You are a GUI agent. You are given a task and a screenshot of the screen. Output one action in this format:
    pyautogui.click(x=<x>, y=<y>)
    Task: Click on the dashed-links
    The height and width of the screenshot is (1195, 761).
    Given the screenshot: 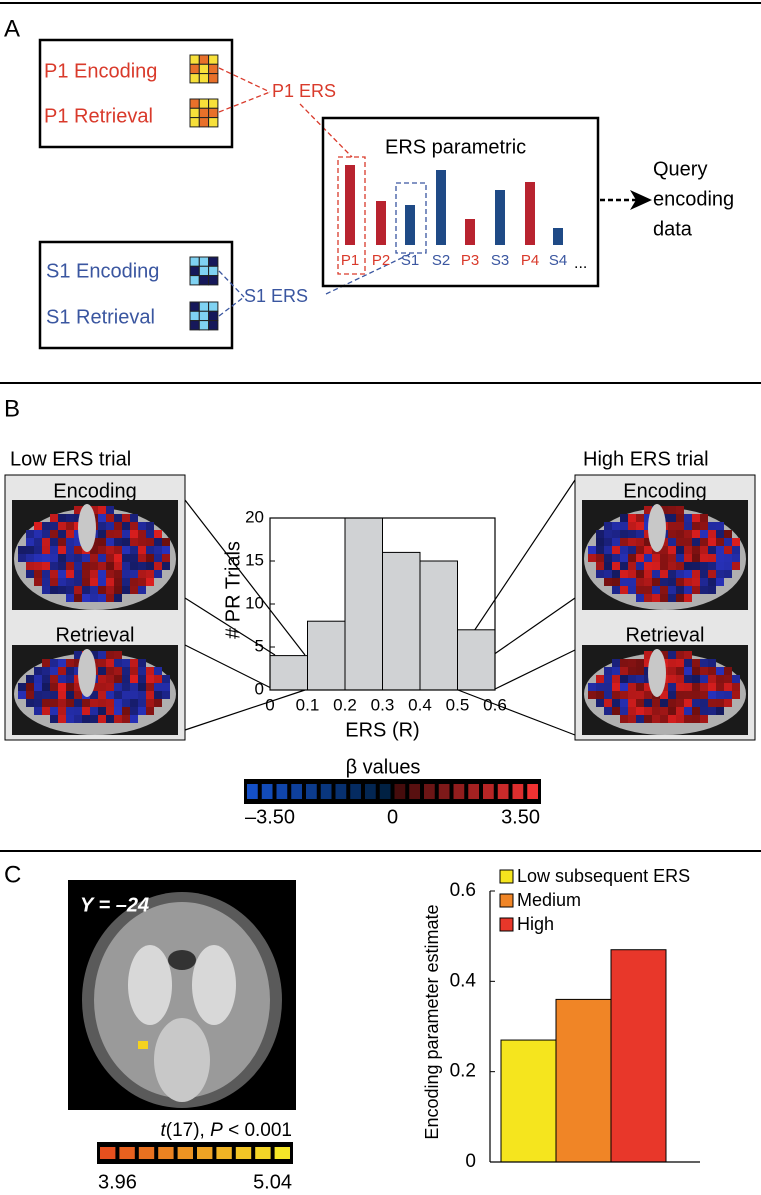 What is the action you would take?
    pyautogui.click(x=314, y=285)
    